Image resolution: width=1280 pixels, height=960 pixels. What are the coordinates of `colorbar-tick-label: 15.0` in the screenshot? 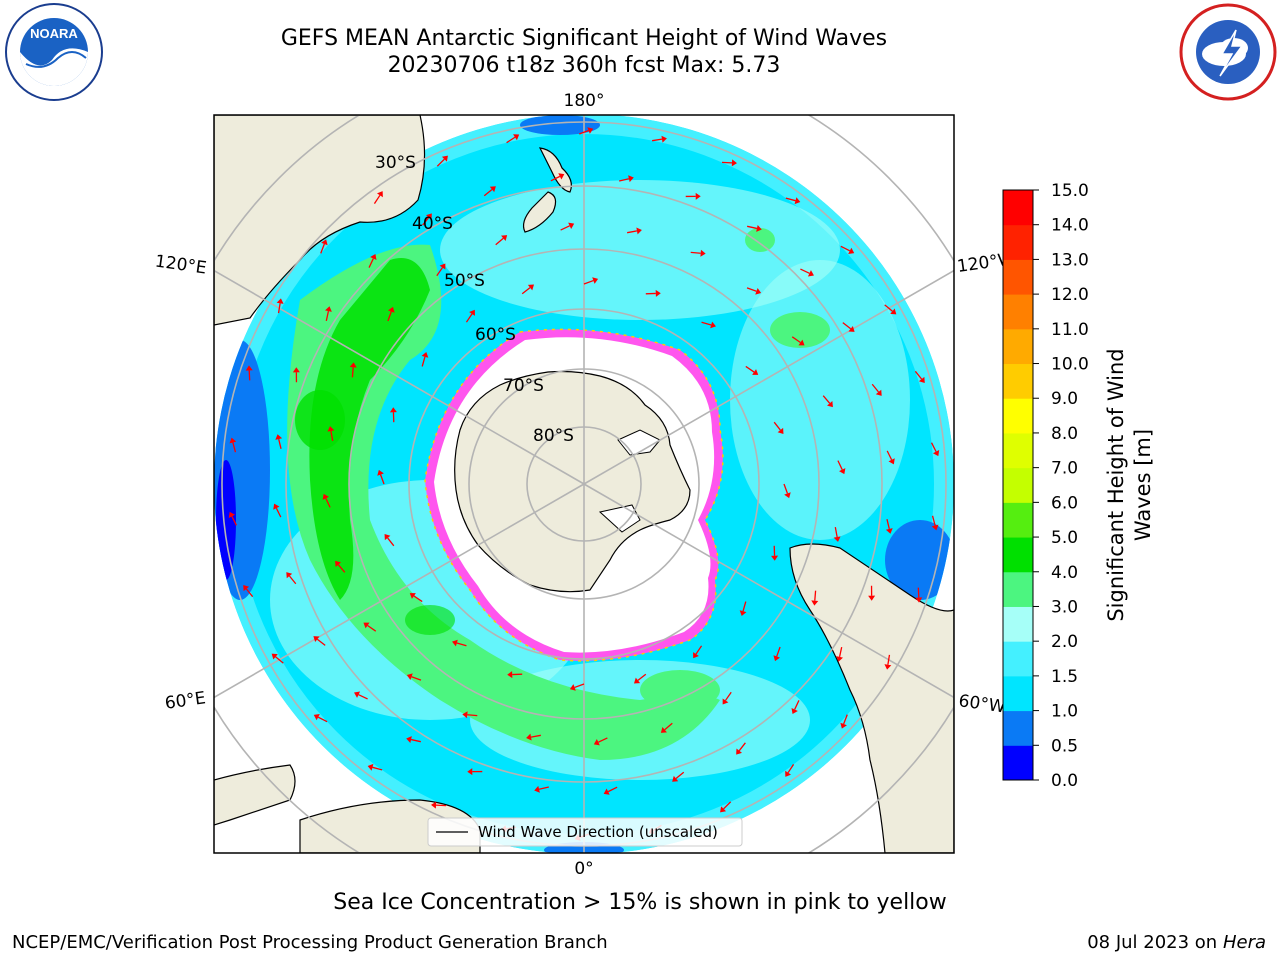 It's located at (1070, 191).